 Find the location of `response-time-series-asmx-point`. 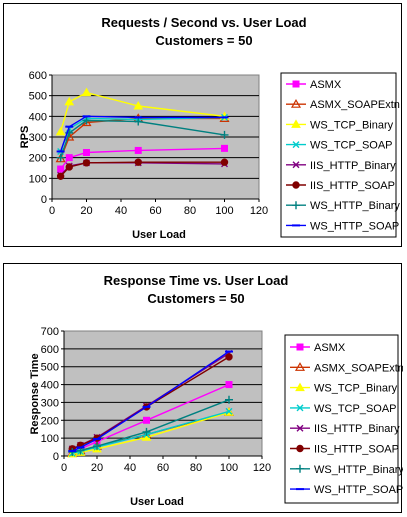

response-time-series-asmx-point is located at coordinates (146, 420).